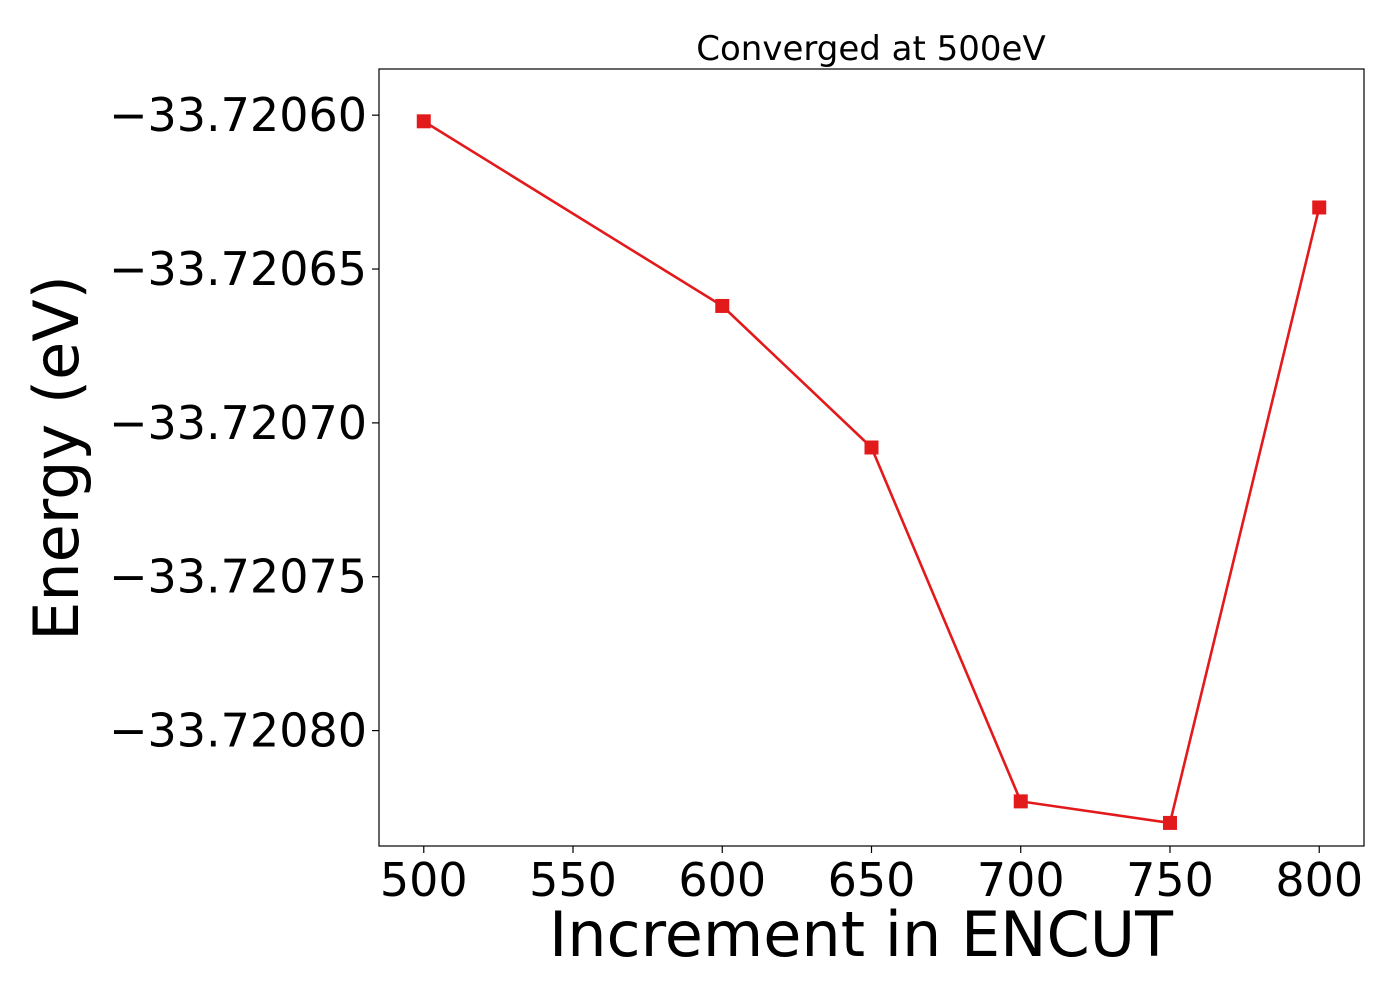 The image size is (1400, 1004). What do you see at coordinates (238, 269) in the screenshot?
I see `y-tick-label: −33.72065` at bounding box center [238, 269].